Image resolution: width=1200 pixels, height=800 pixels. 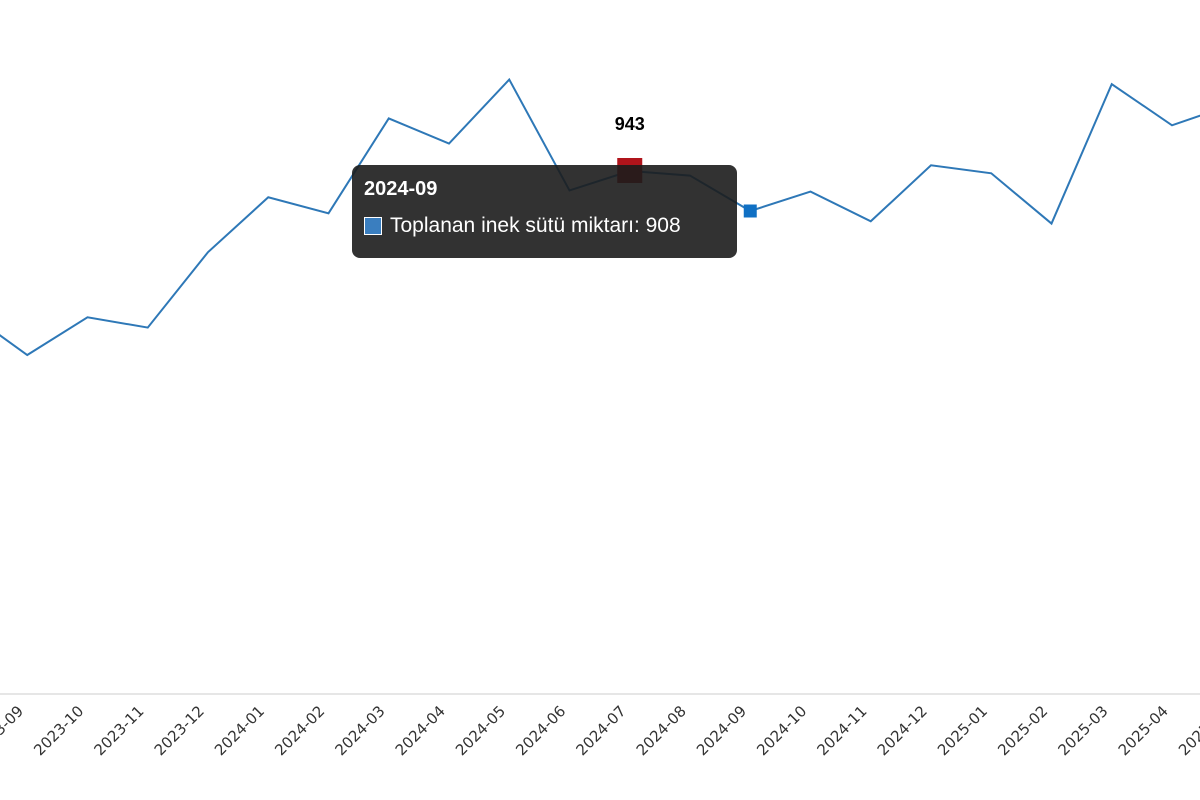 What do you see at coordinates (661, 730) in the screenshot?
I see `x-tick-label: 2024-08` at bounding box center [661, 730].